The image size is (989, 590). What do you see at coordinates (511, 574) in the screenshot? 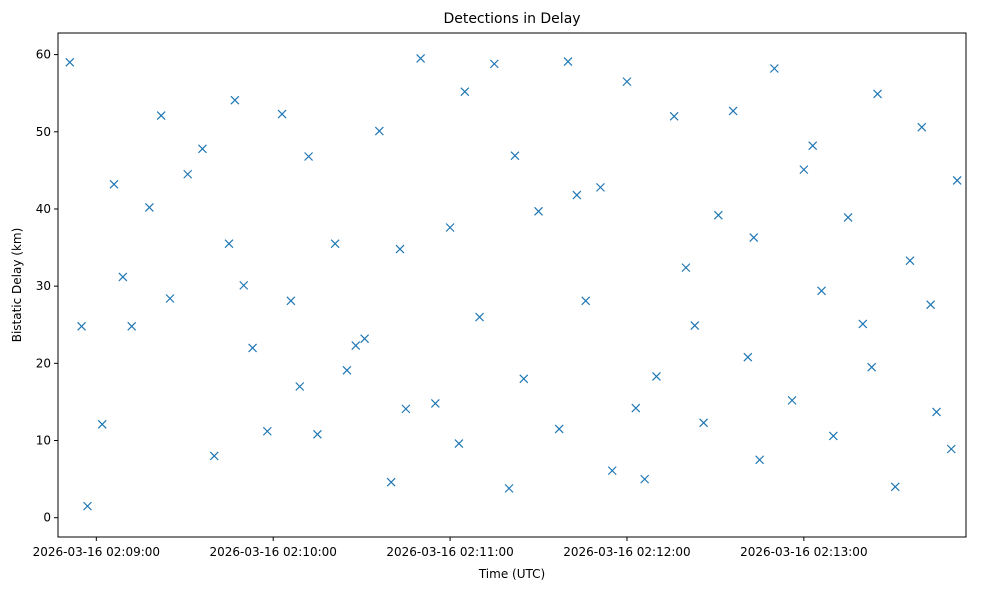
I see `x-axis-label: Time (UTC)` at bounding box center [511, 574].